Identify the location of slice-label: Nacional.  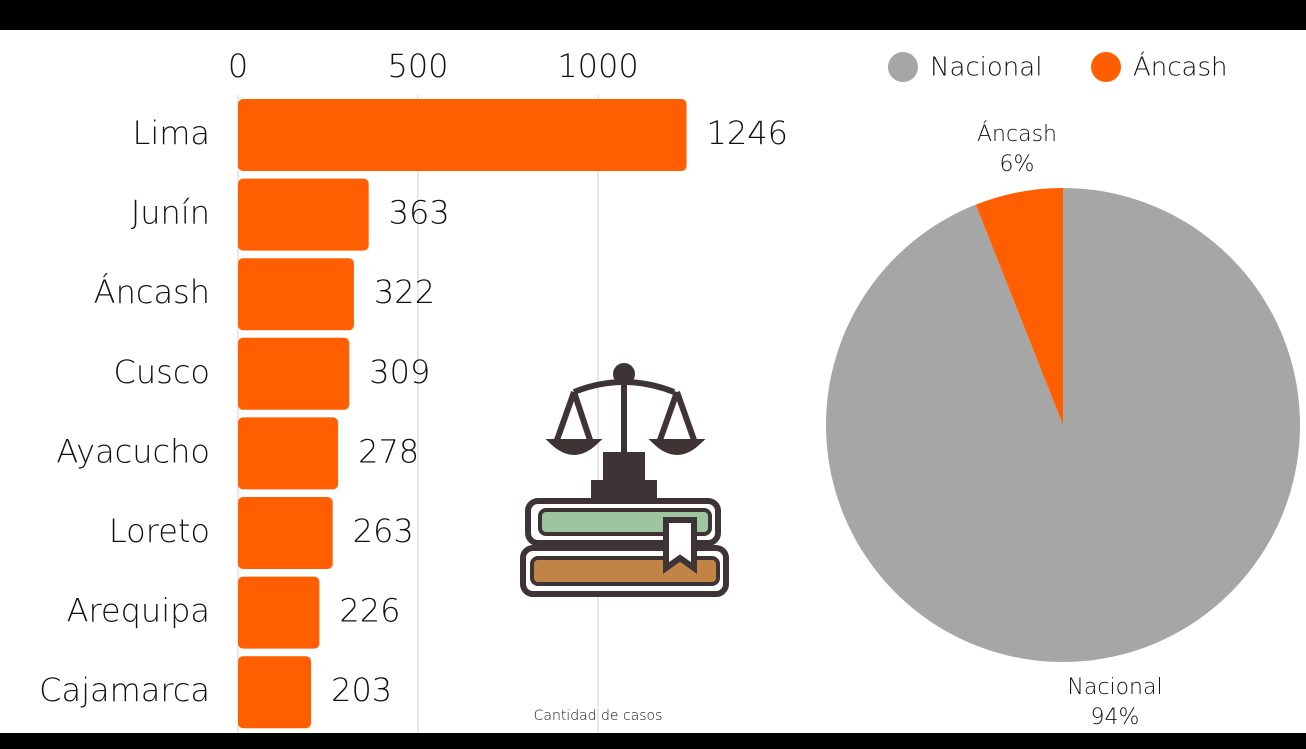
(1114, 687).